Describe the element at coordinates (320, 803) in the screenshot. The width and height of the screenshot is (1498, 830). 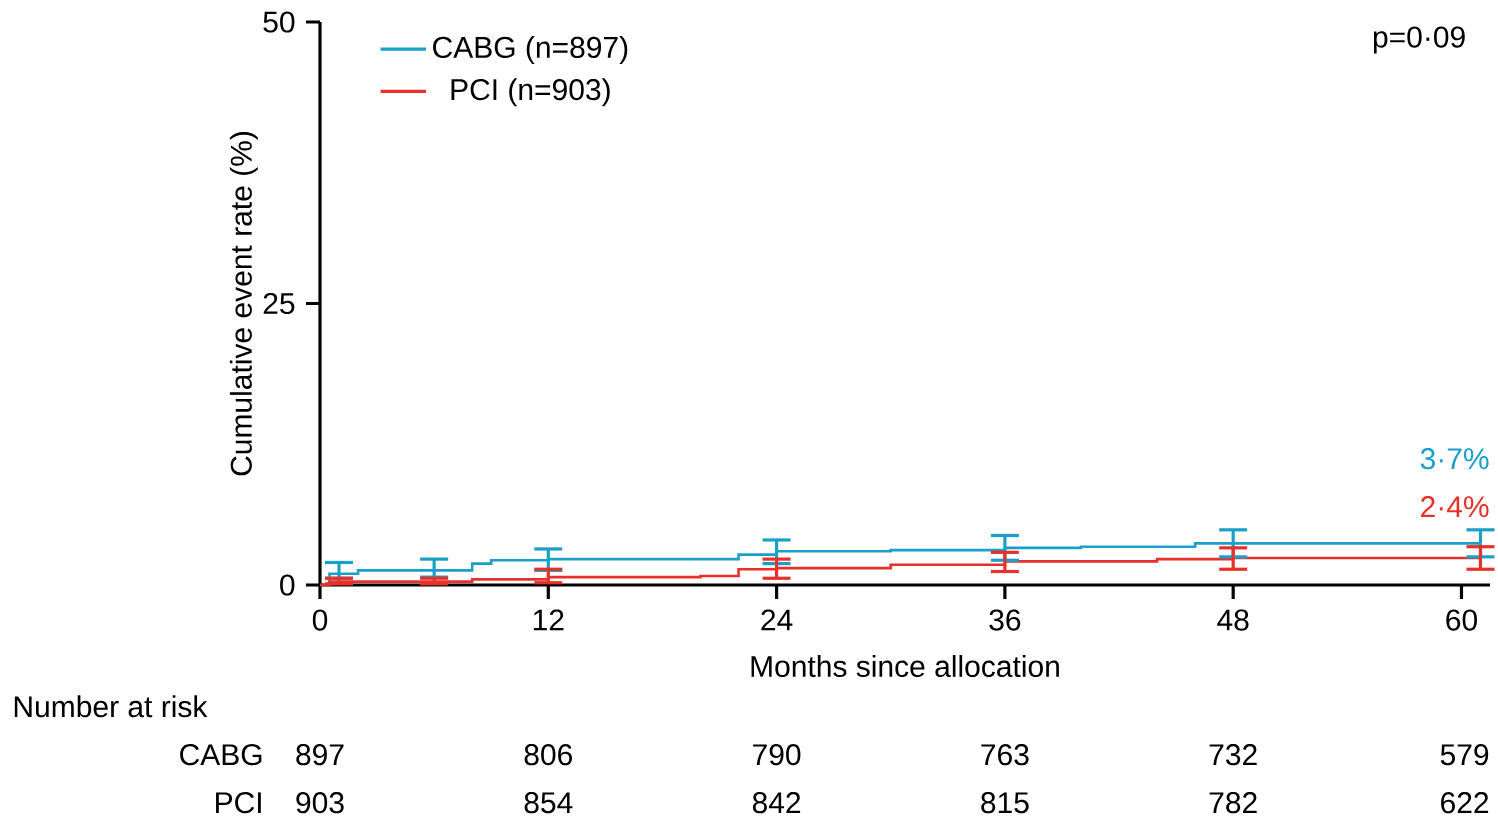
I see `text: 903` at that location.